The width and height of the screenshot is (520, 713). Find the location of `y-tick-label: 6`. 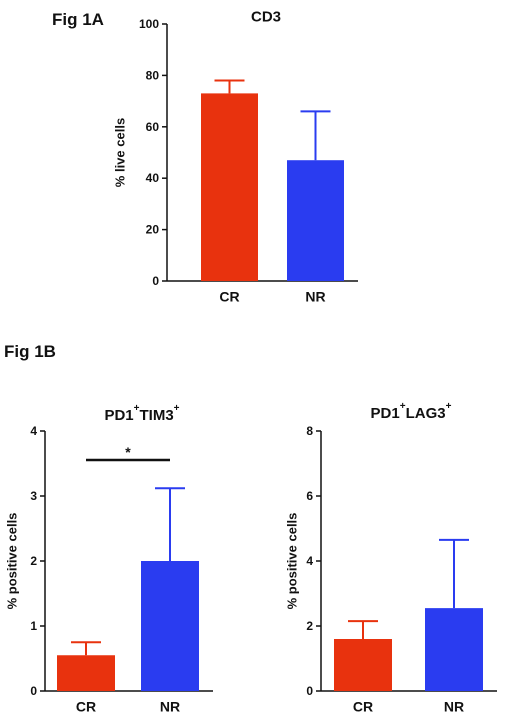

y-tick-label: 6 is located at coordinates (309, 496).